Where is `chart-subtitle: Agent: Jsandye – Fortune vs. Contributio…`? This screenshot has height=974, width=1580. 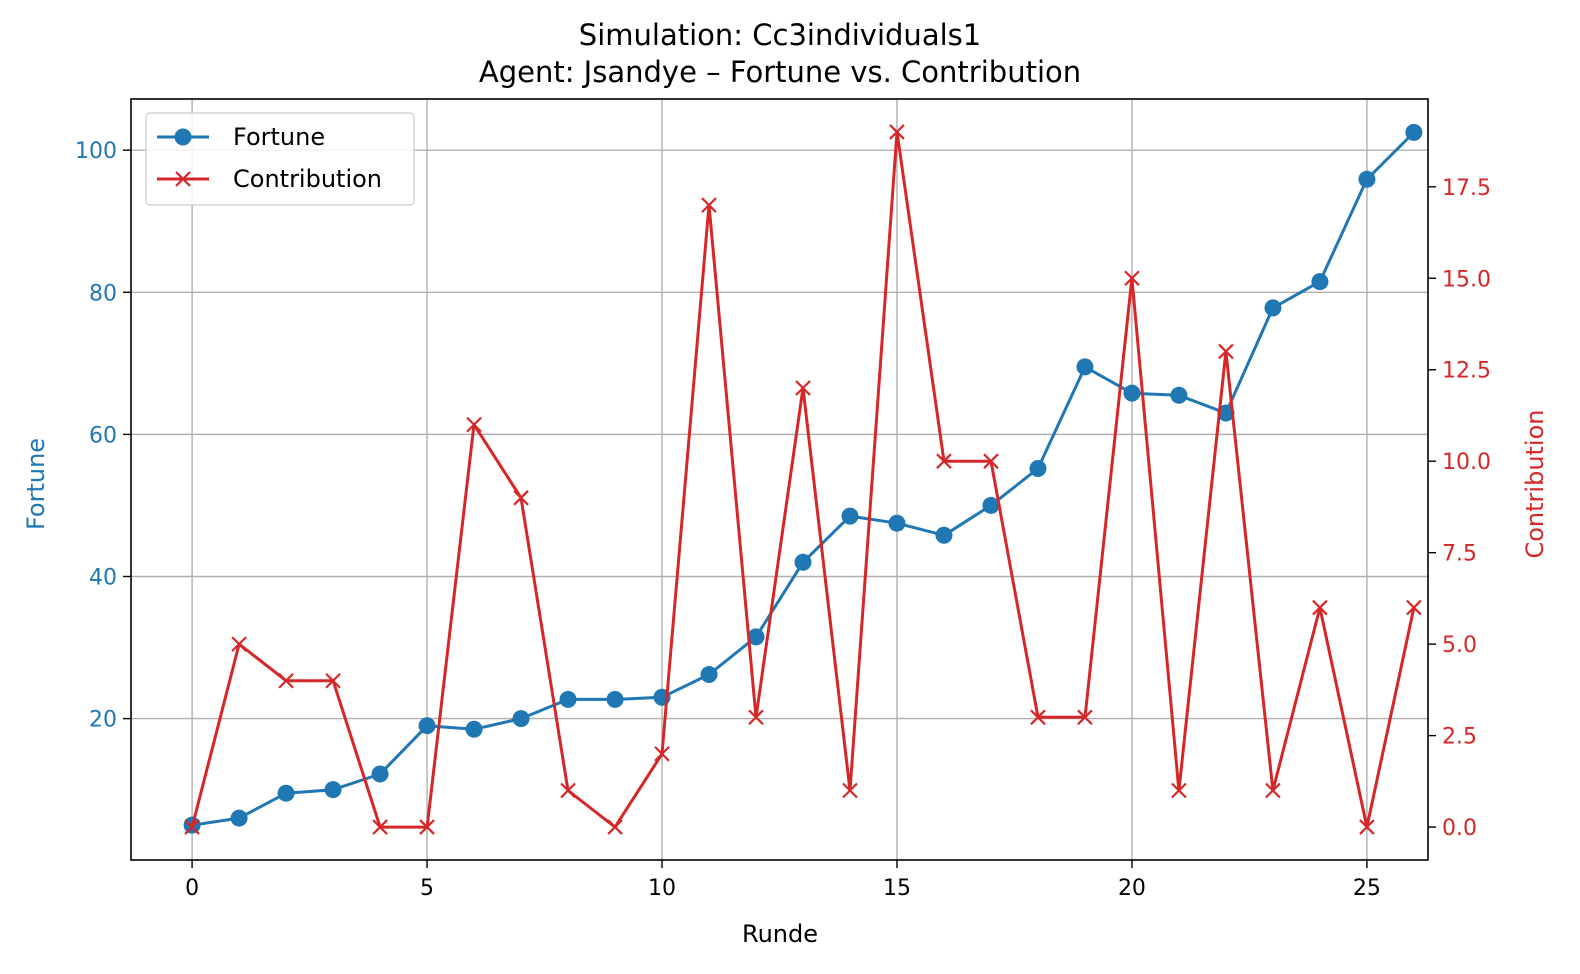 chart-subtitle: Agent: Jsandye – Fortune vs. Contributio… is located at coordinates (780, 72).